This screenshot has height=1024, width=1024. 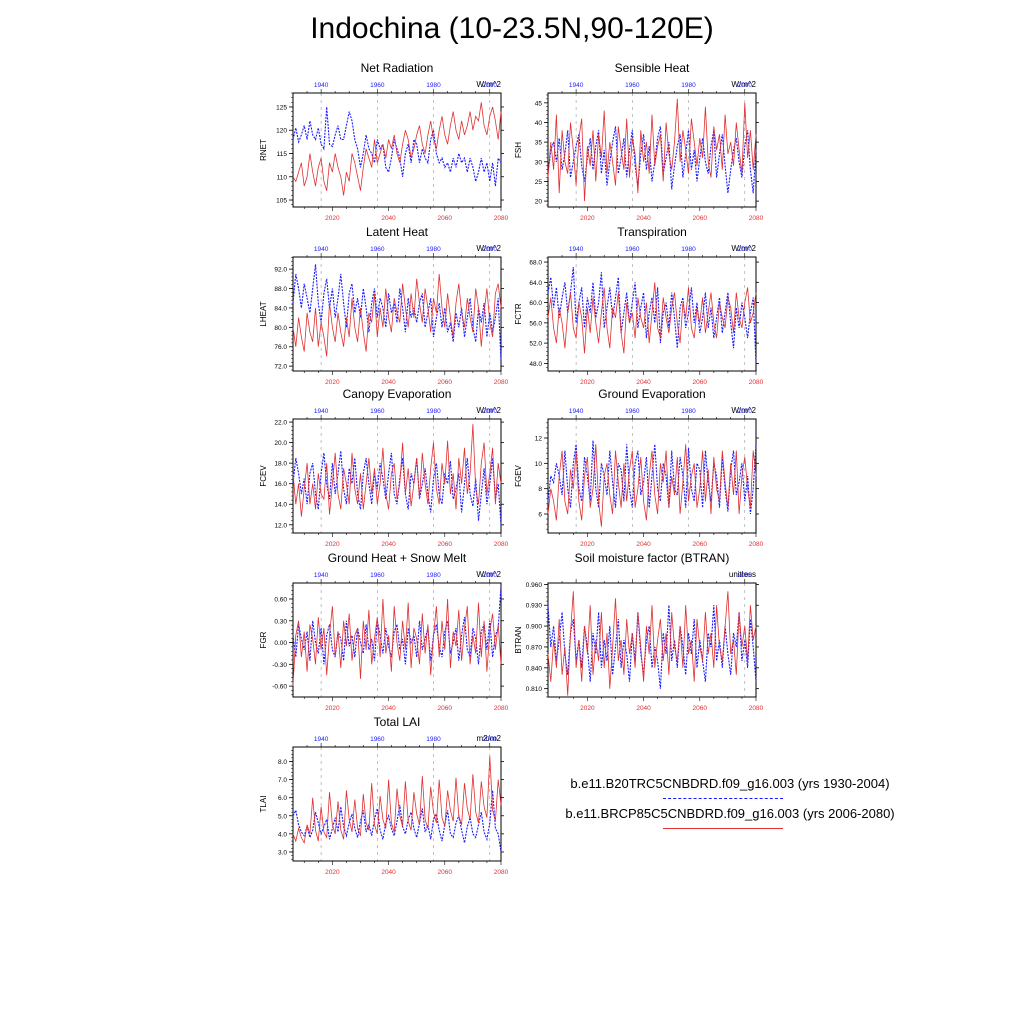 I want to click on y-tick-label: 72.0, so click(x=280, y=367).